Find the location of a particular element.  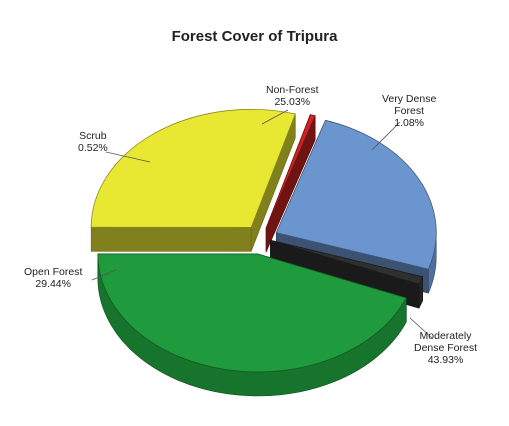

label-moderately-dense-forest-value: 43.93% is located at coordinates (445, 360).